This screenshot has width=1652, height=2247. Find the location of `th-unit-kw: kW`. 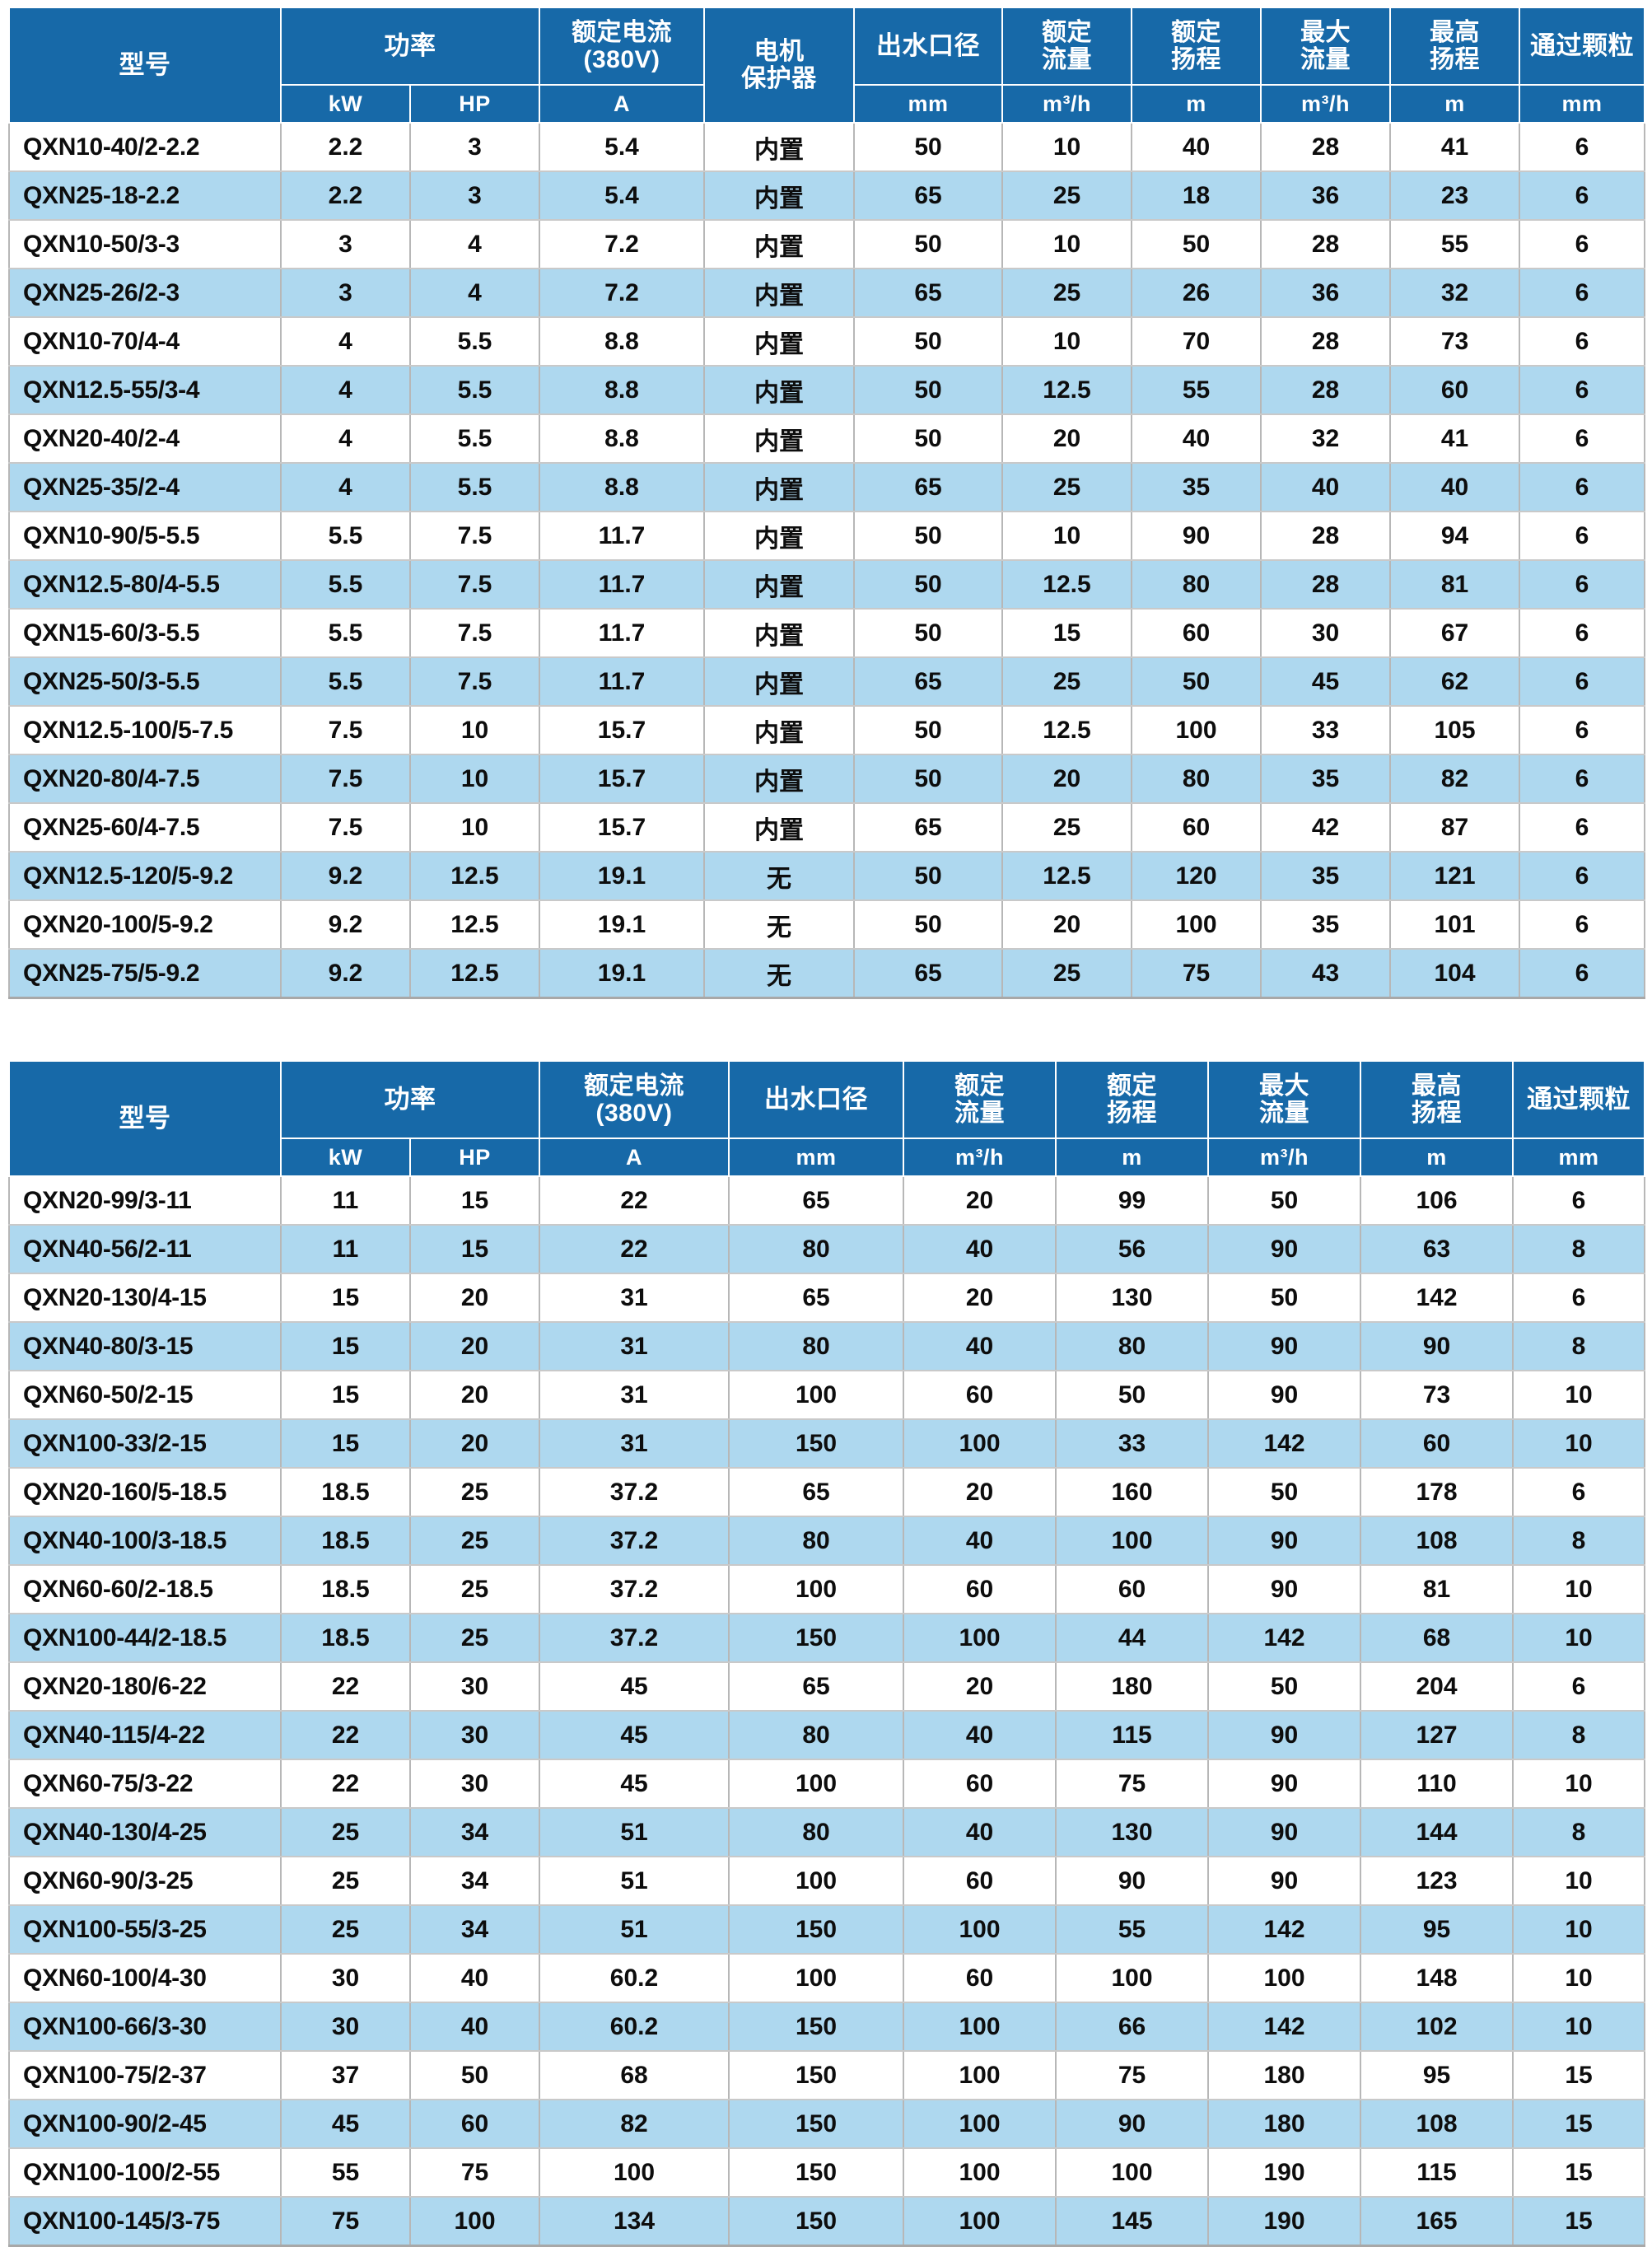

th-unit-kw: kW is located at coordinates (345, 104).